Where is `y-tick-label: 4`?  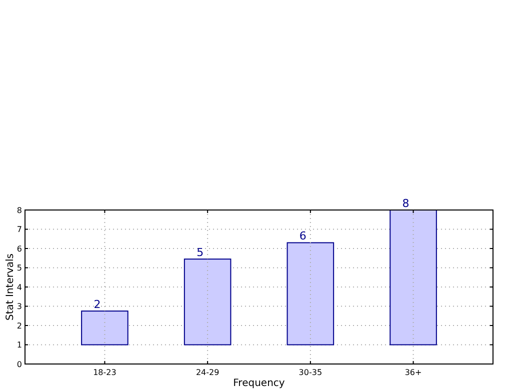
y-tick-label: 4 is located at coordinates (19, 287).